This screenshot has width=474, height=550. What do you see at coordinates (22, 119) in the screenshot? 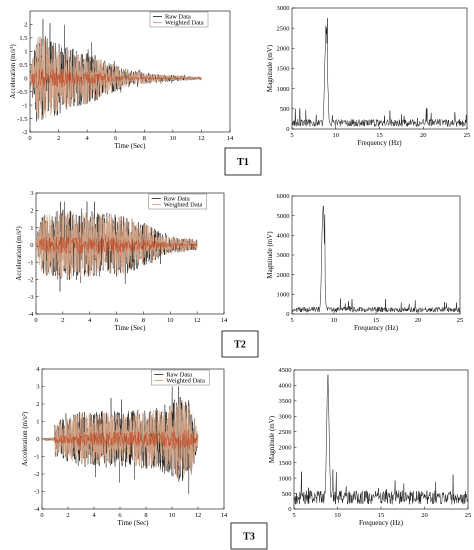
I see `time-ytick-label: -1.5` at bounding box center [22, 119].